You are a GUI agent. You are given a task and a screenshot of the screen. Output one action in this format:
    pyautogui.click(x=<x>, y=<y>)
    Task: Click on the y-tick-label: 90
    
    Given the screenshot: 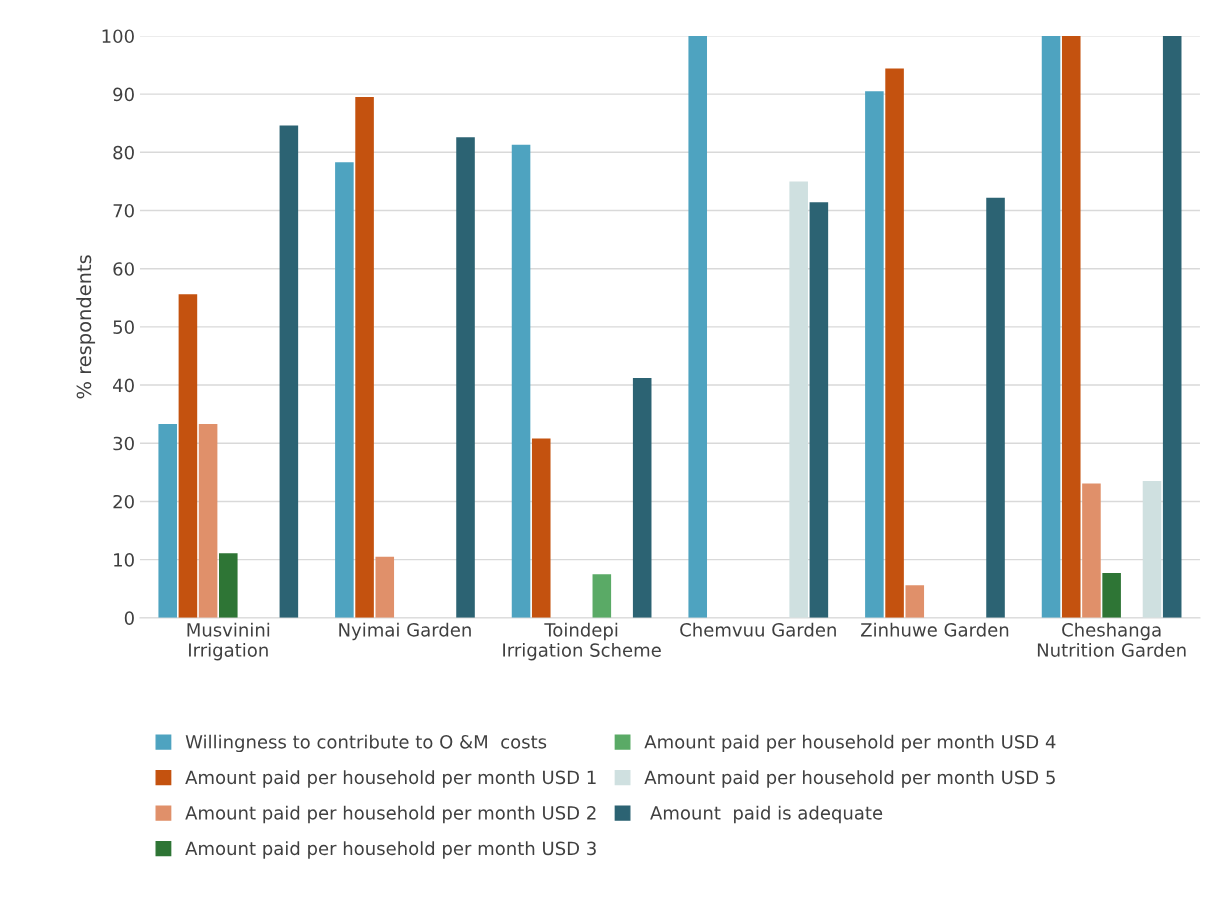 What is the action you would take?
    pyautogui.click(x=123, y=94)
    